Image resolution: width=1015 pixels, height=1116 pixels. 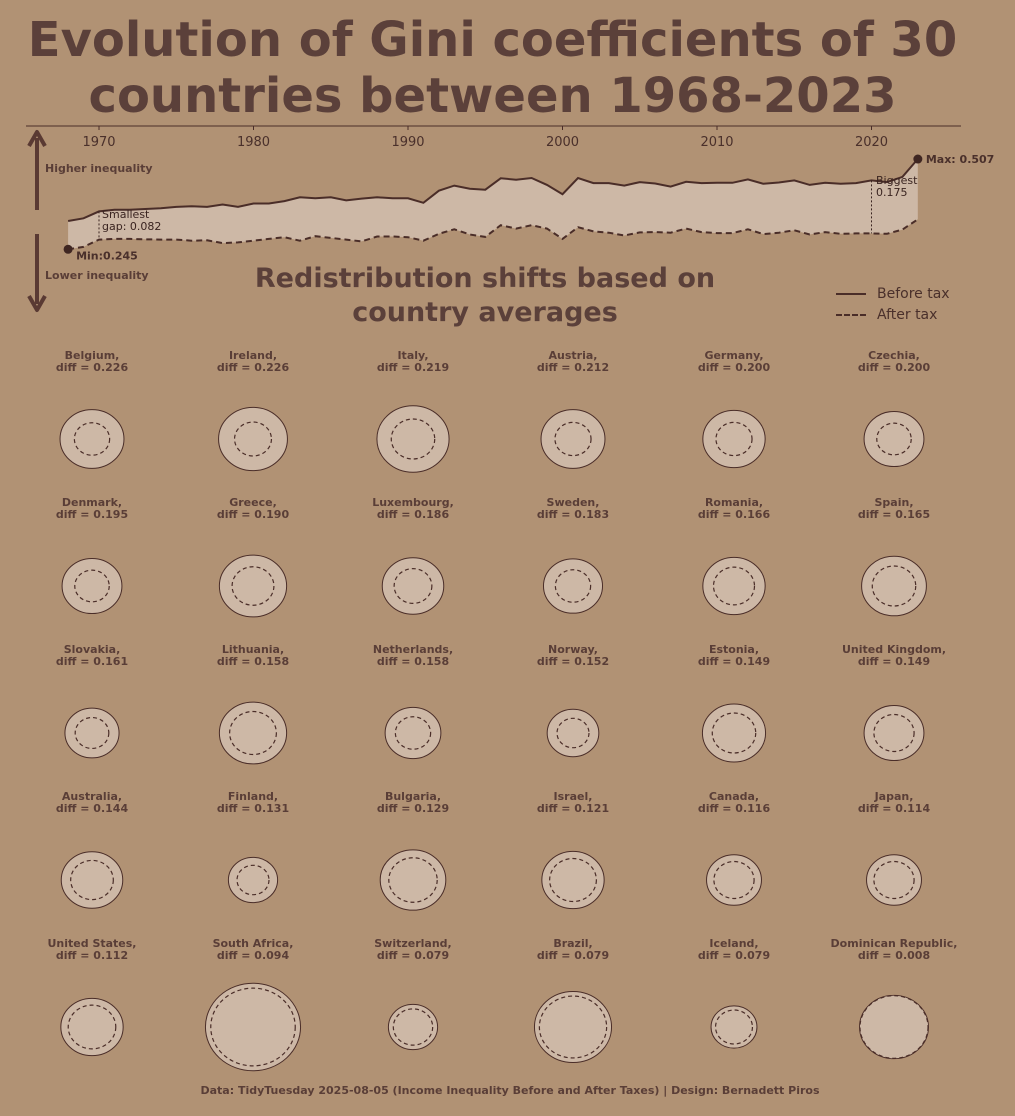 What do you see at coordinates (573, 649) in the screenshot?
I see `country-name: Norway,` at bounding box center [573, 649].